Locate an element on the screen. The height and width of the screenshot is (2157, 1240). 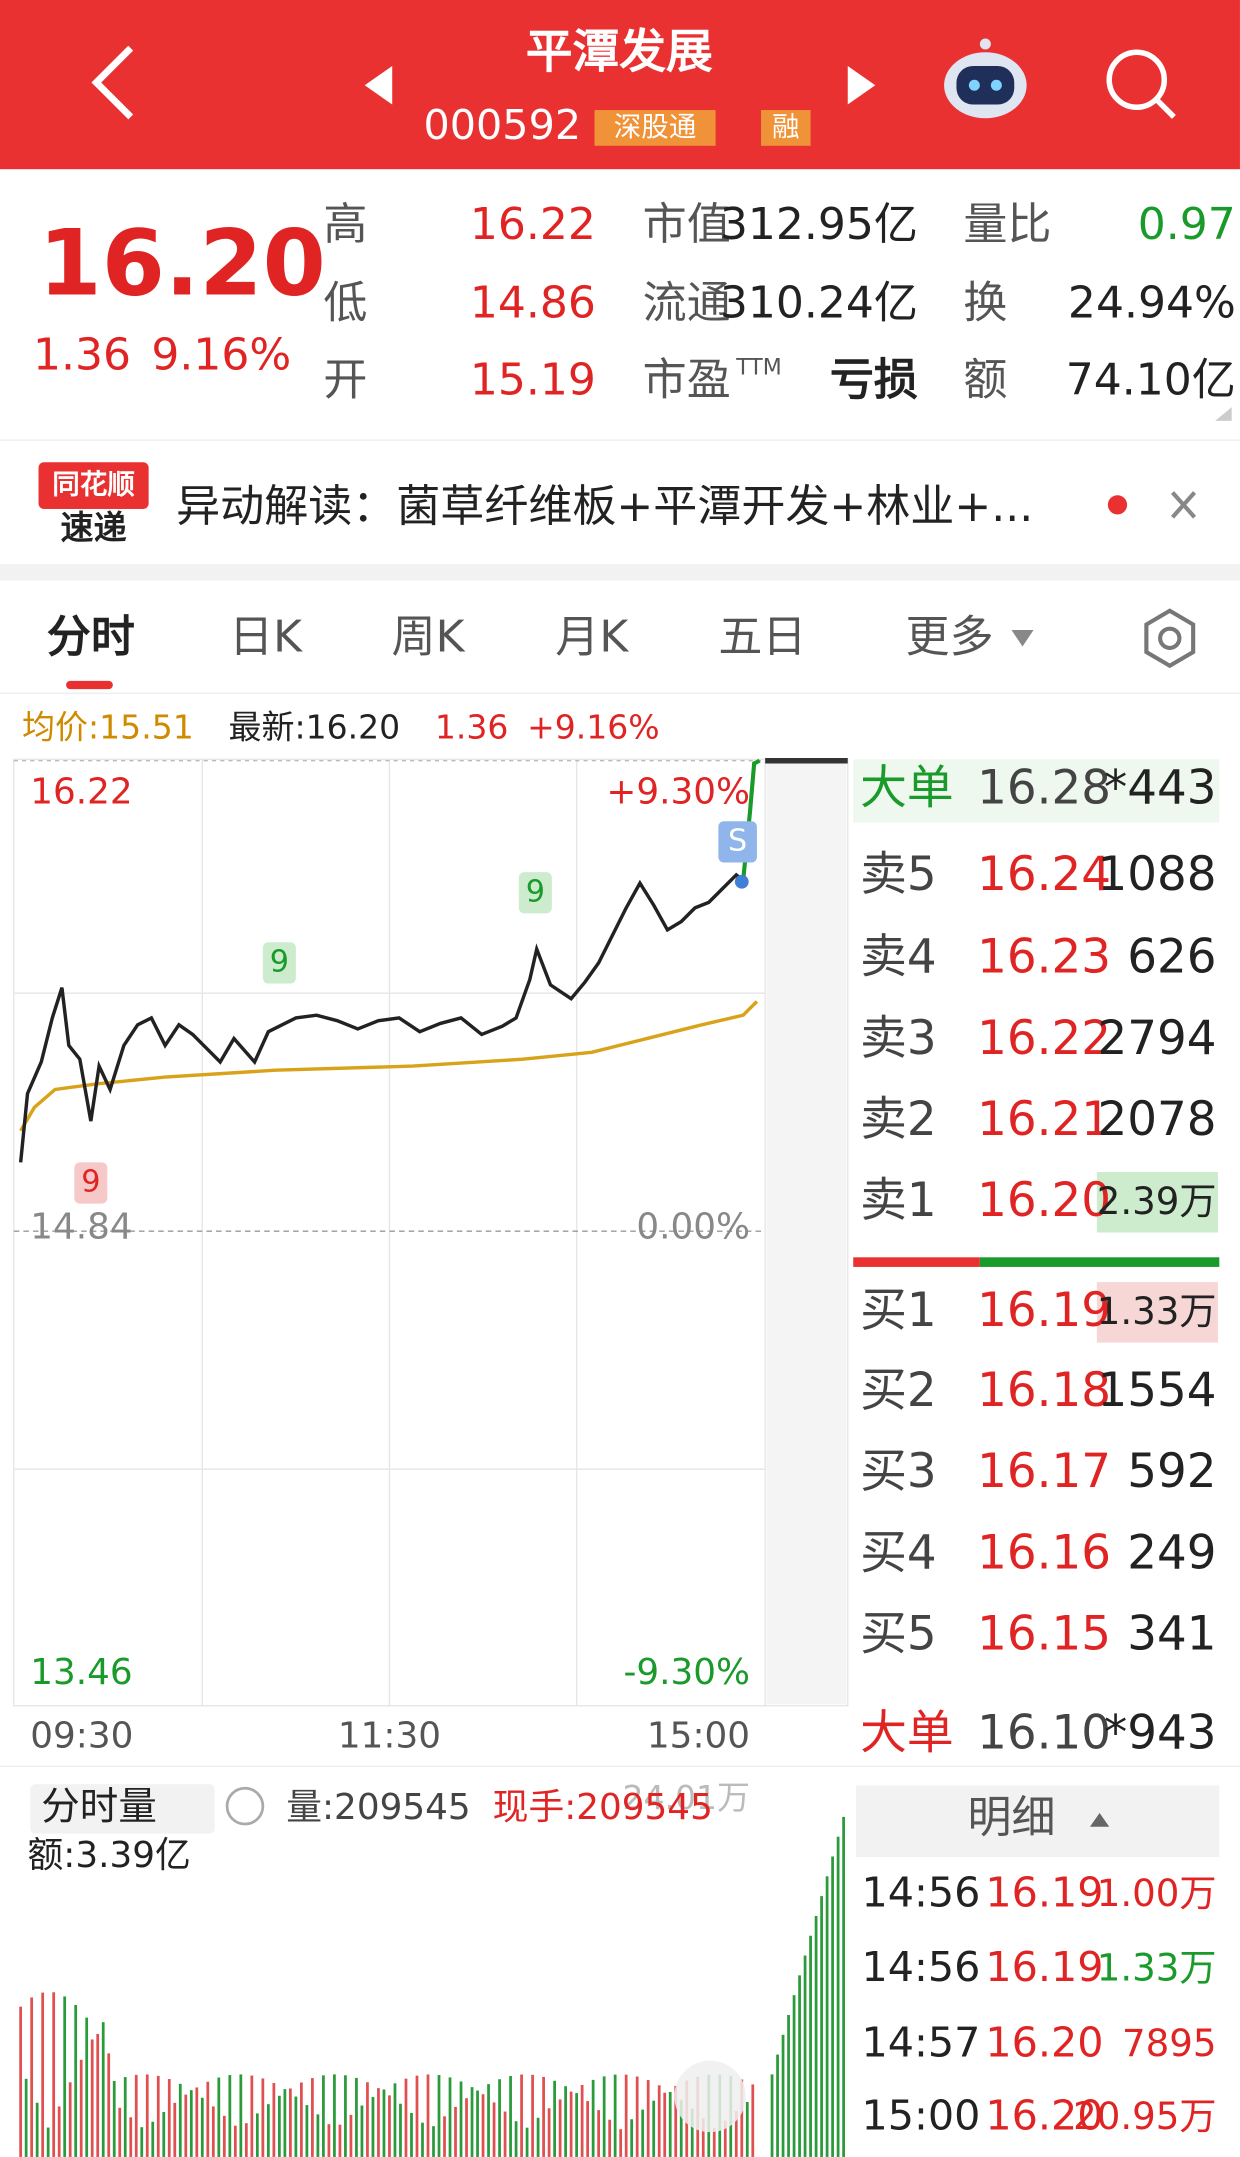
sell-ratio is located at coordinates (1099, 1262).